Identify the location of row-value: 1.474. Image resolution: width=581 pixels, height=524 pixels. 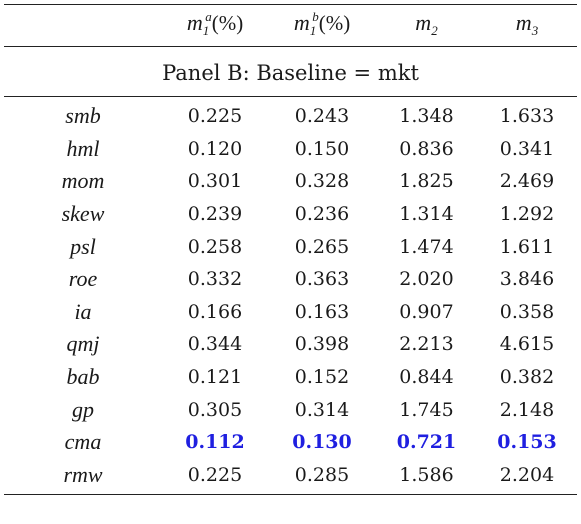
(426, 246).